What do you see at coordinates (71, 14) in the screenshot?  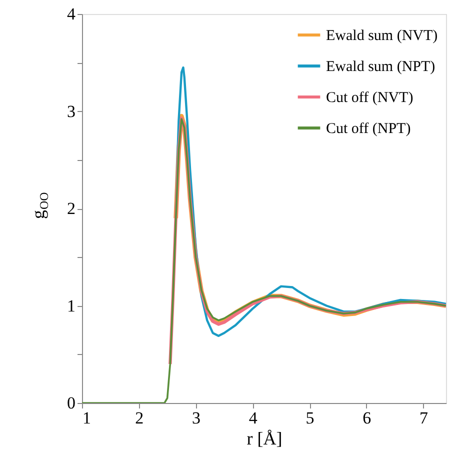 I see `y-tick-label: 4` at bounding box center [71, 14].